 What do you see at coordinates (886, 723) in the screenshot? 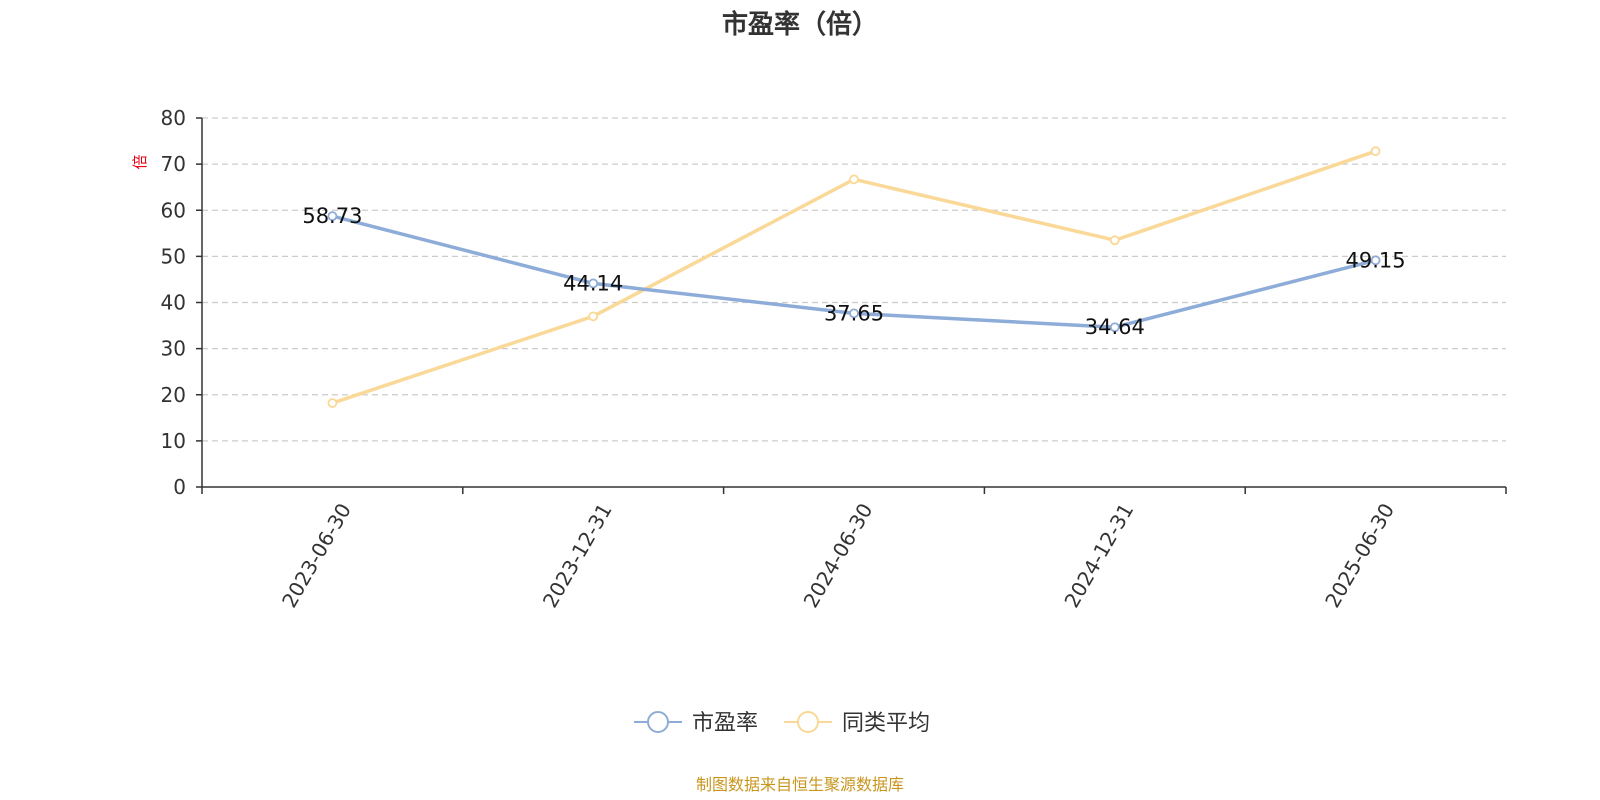
I see `legend-label: 同类平均` at bounding box center [886, 723].